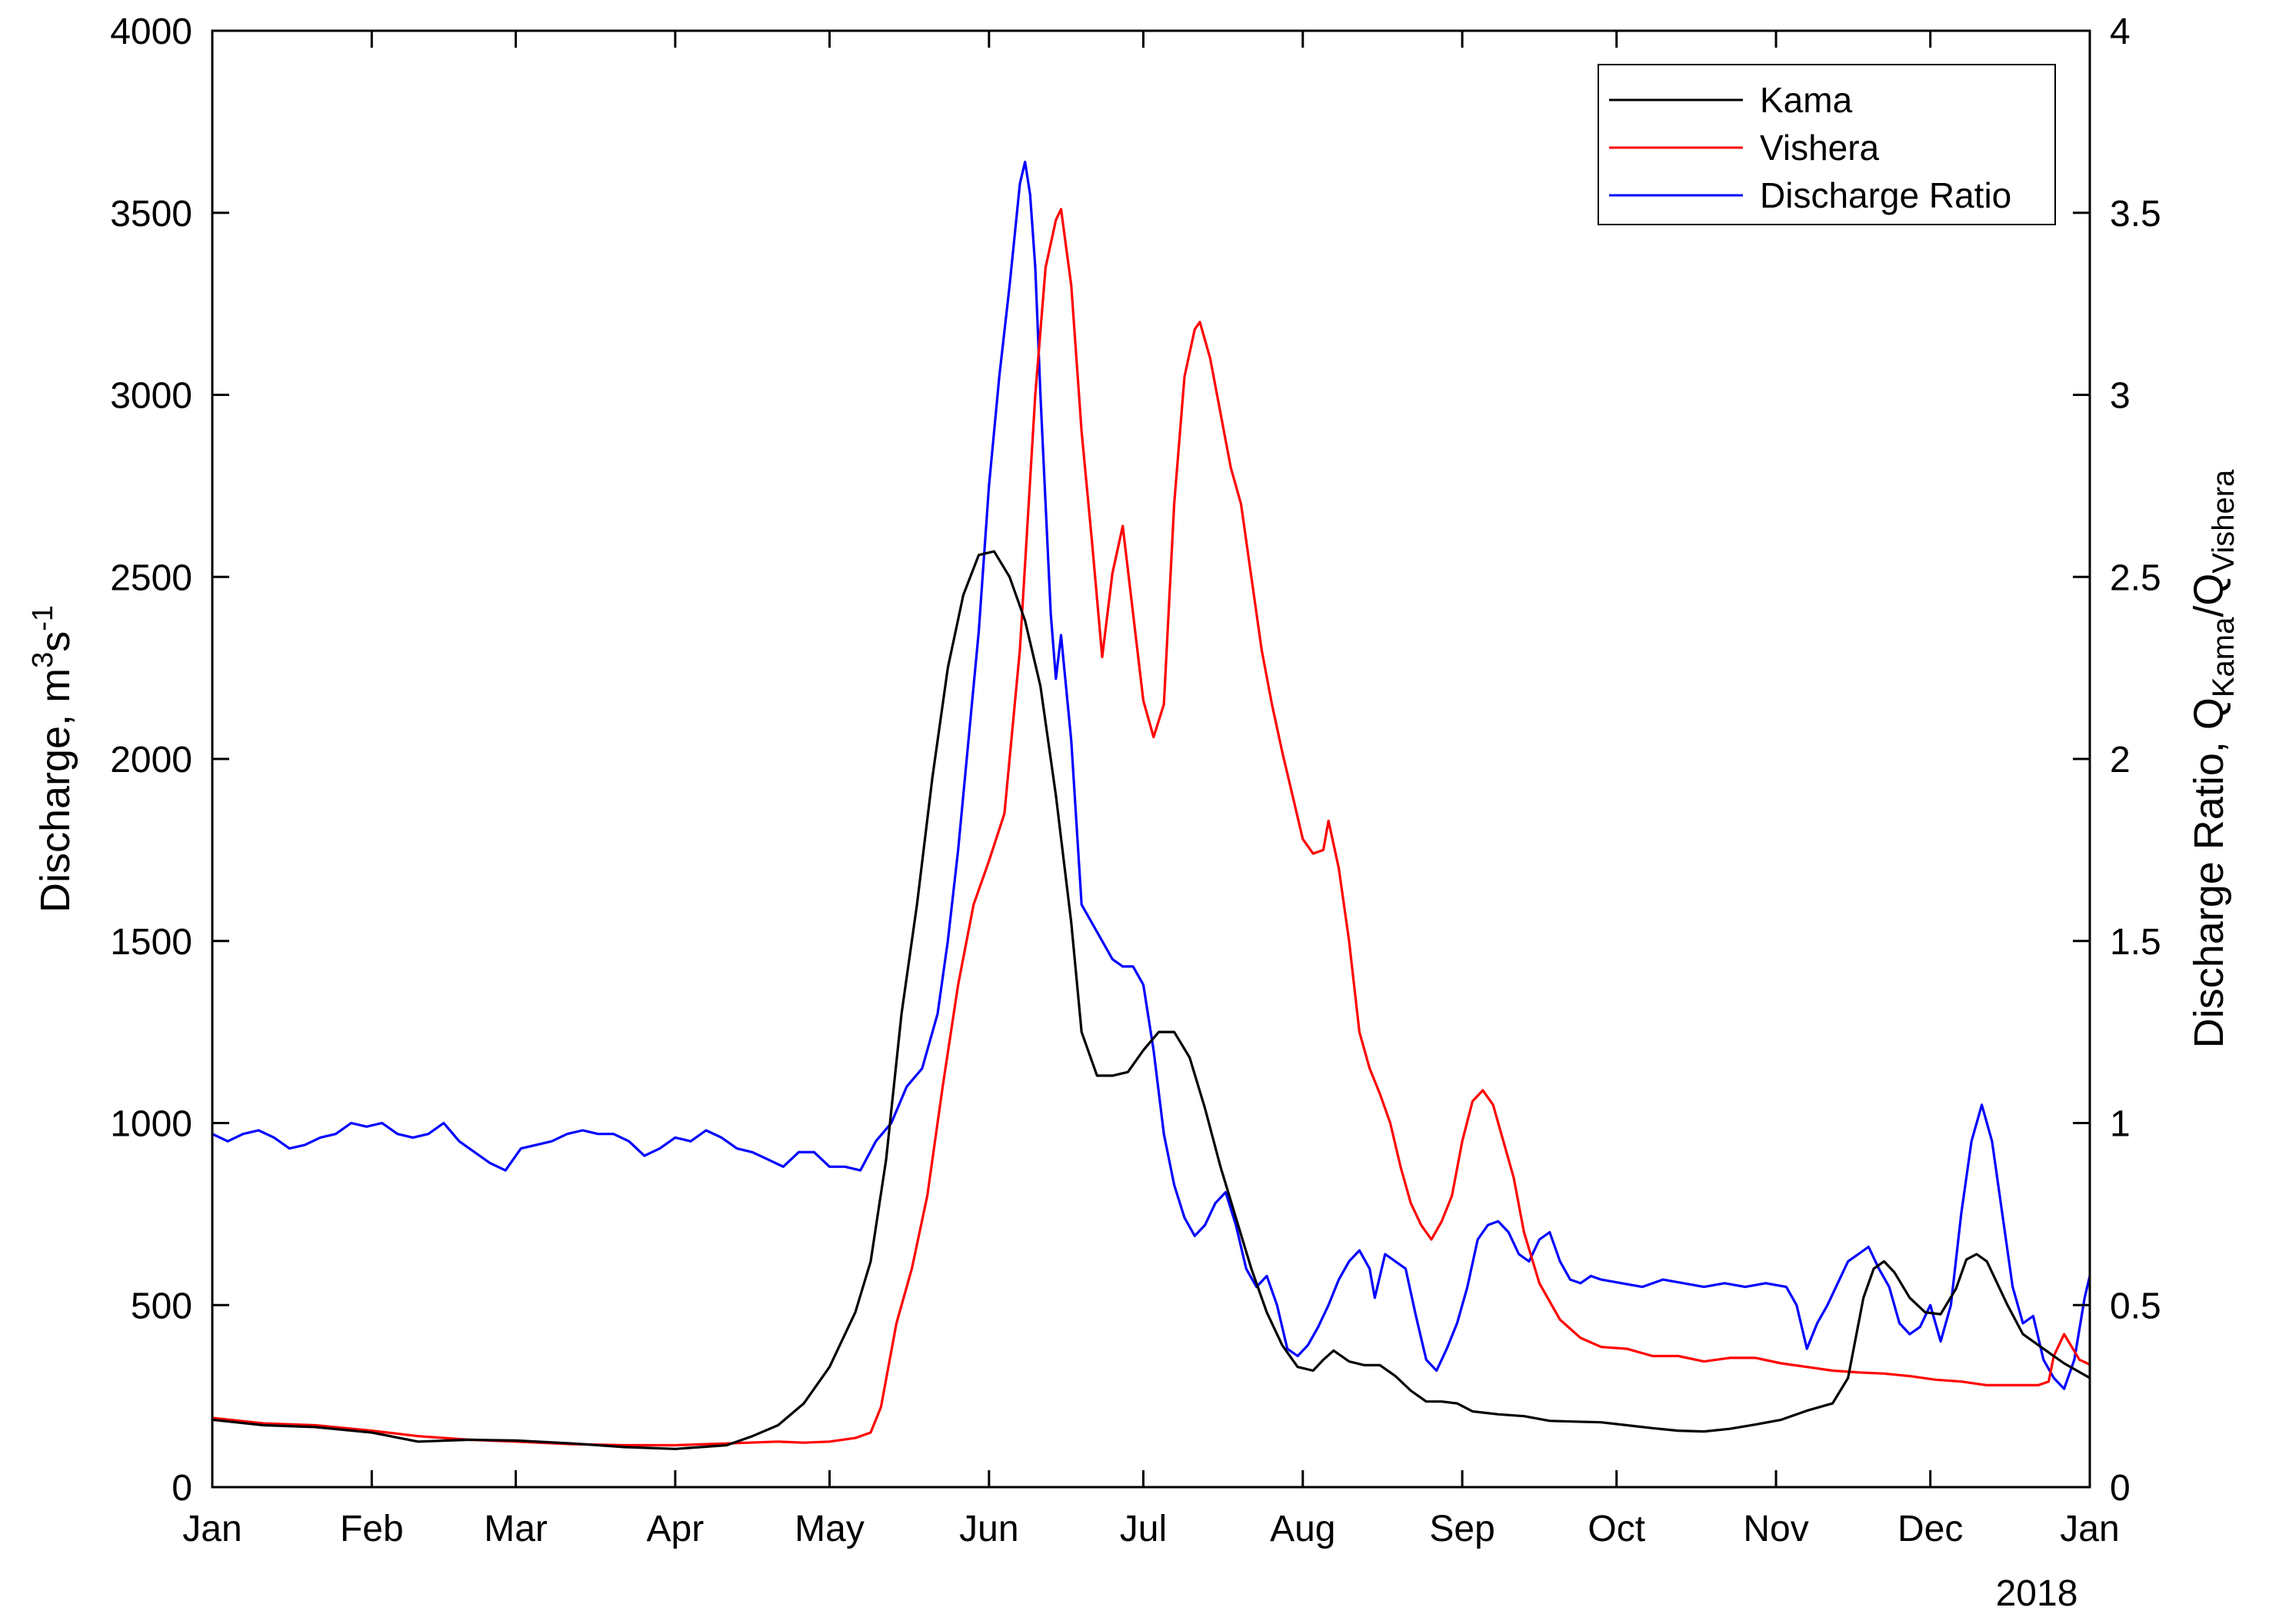 This screenshot has height=1624, width=2269. Describe the element at coordinates (2120, 760) in the screenshot. I see `y-right-tick-label: 2` at that location.